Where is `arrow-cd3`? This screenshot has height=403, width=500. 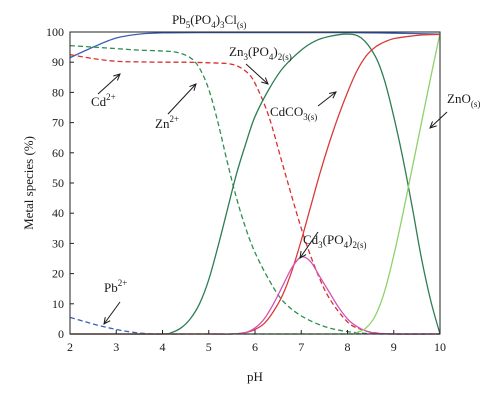
arrow-cd3 is located at coordinates (309, 245).